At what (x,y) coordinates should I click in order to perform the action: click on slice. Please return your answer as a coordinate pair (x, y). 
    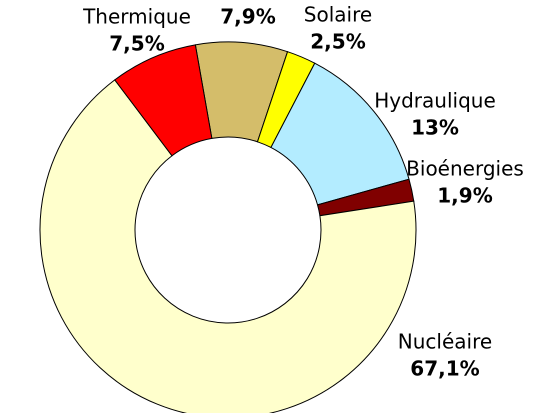
    Looking at the image, I should click on (163, 100).